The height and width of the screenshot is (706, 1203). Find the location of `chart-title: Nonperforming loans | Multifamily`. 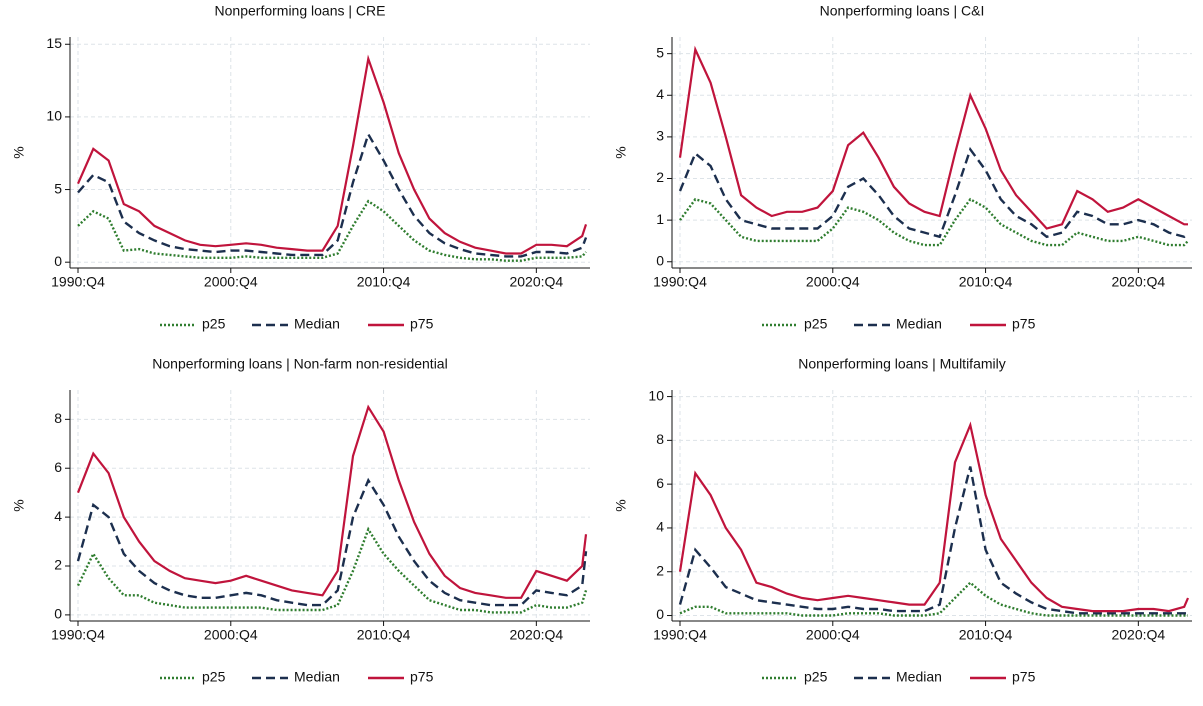

chart-title: Nonperforming loans | Multifamily is located at coordinates (902, 364).